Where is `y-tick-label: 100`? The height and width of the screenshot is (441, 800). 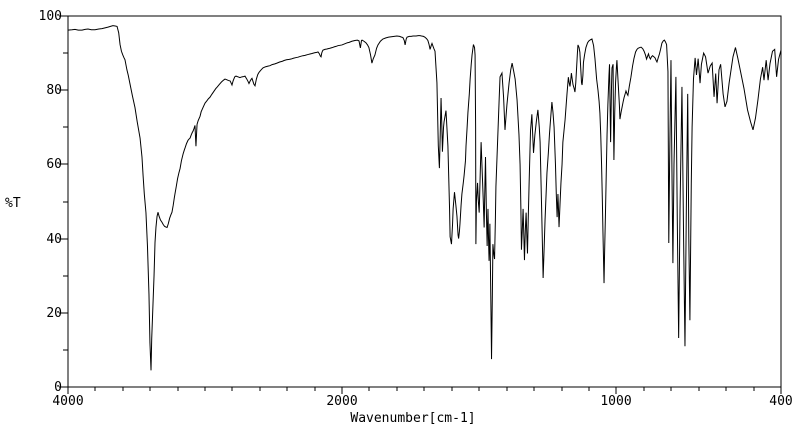 y-tick-label: 100 is located at coordinates (50, 16).